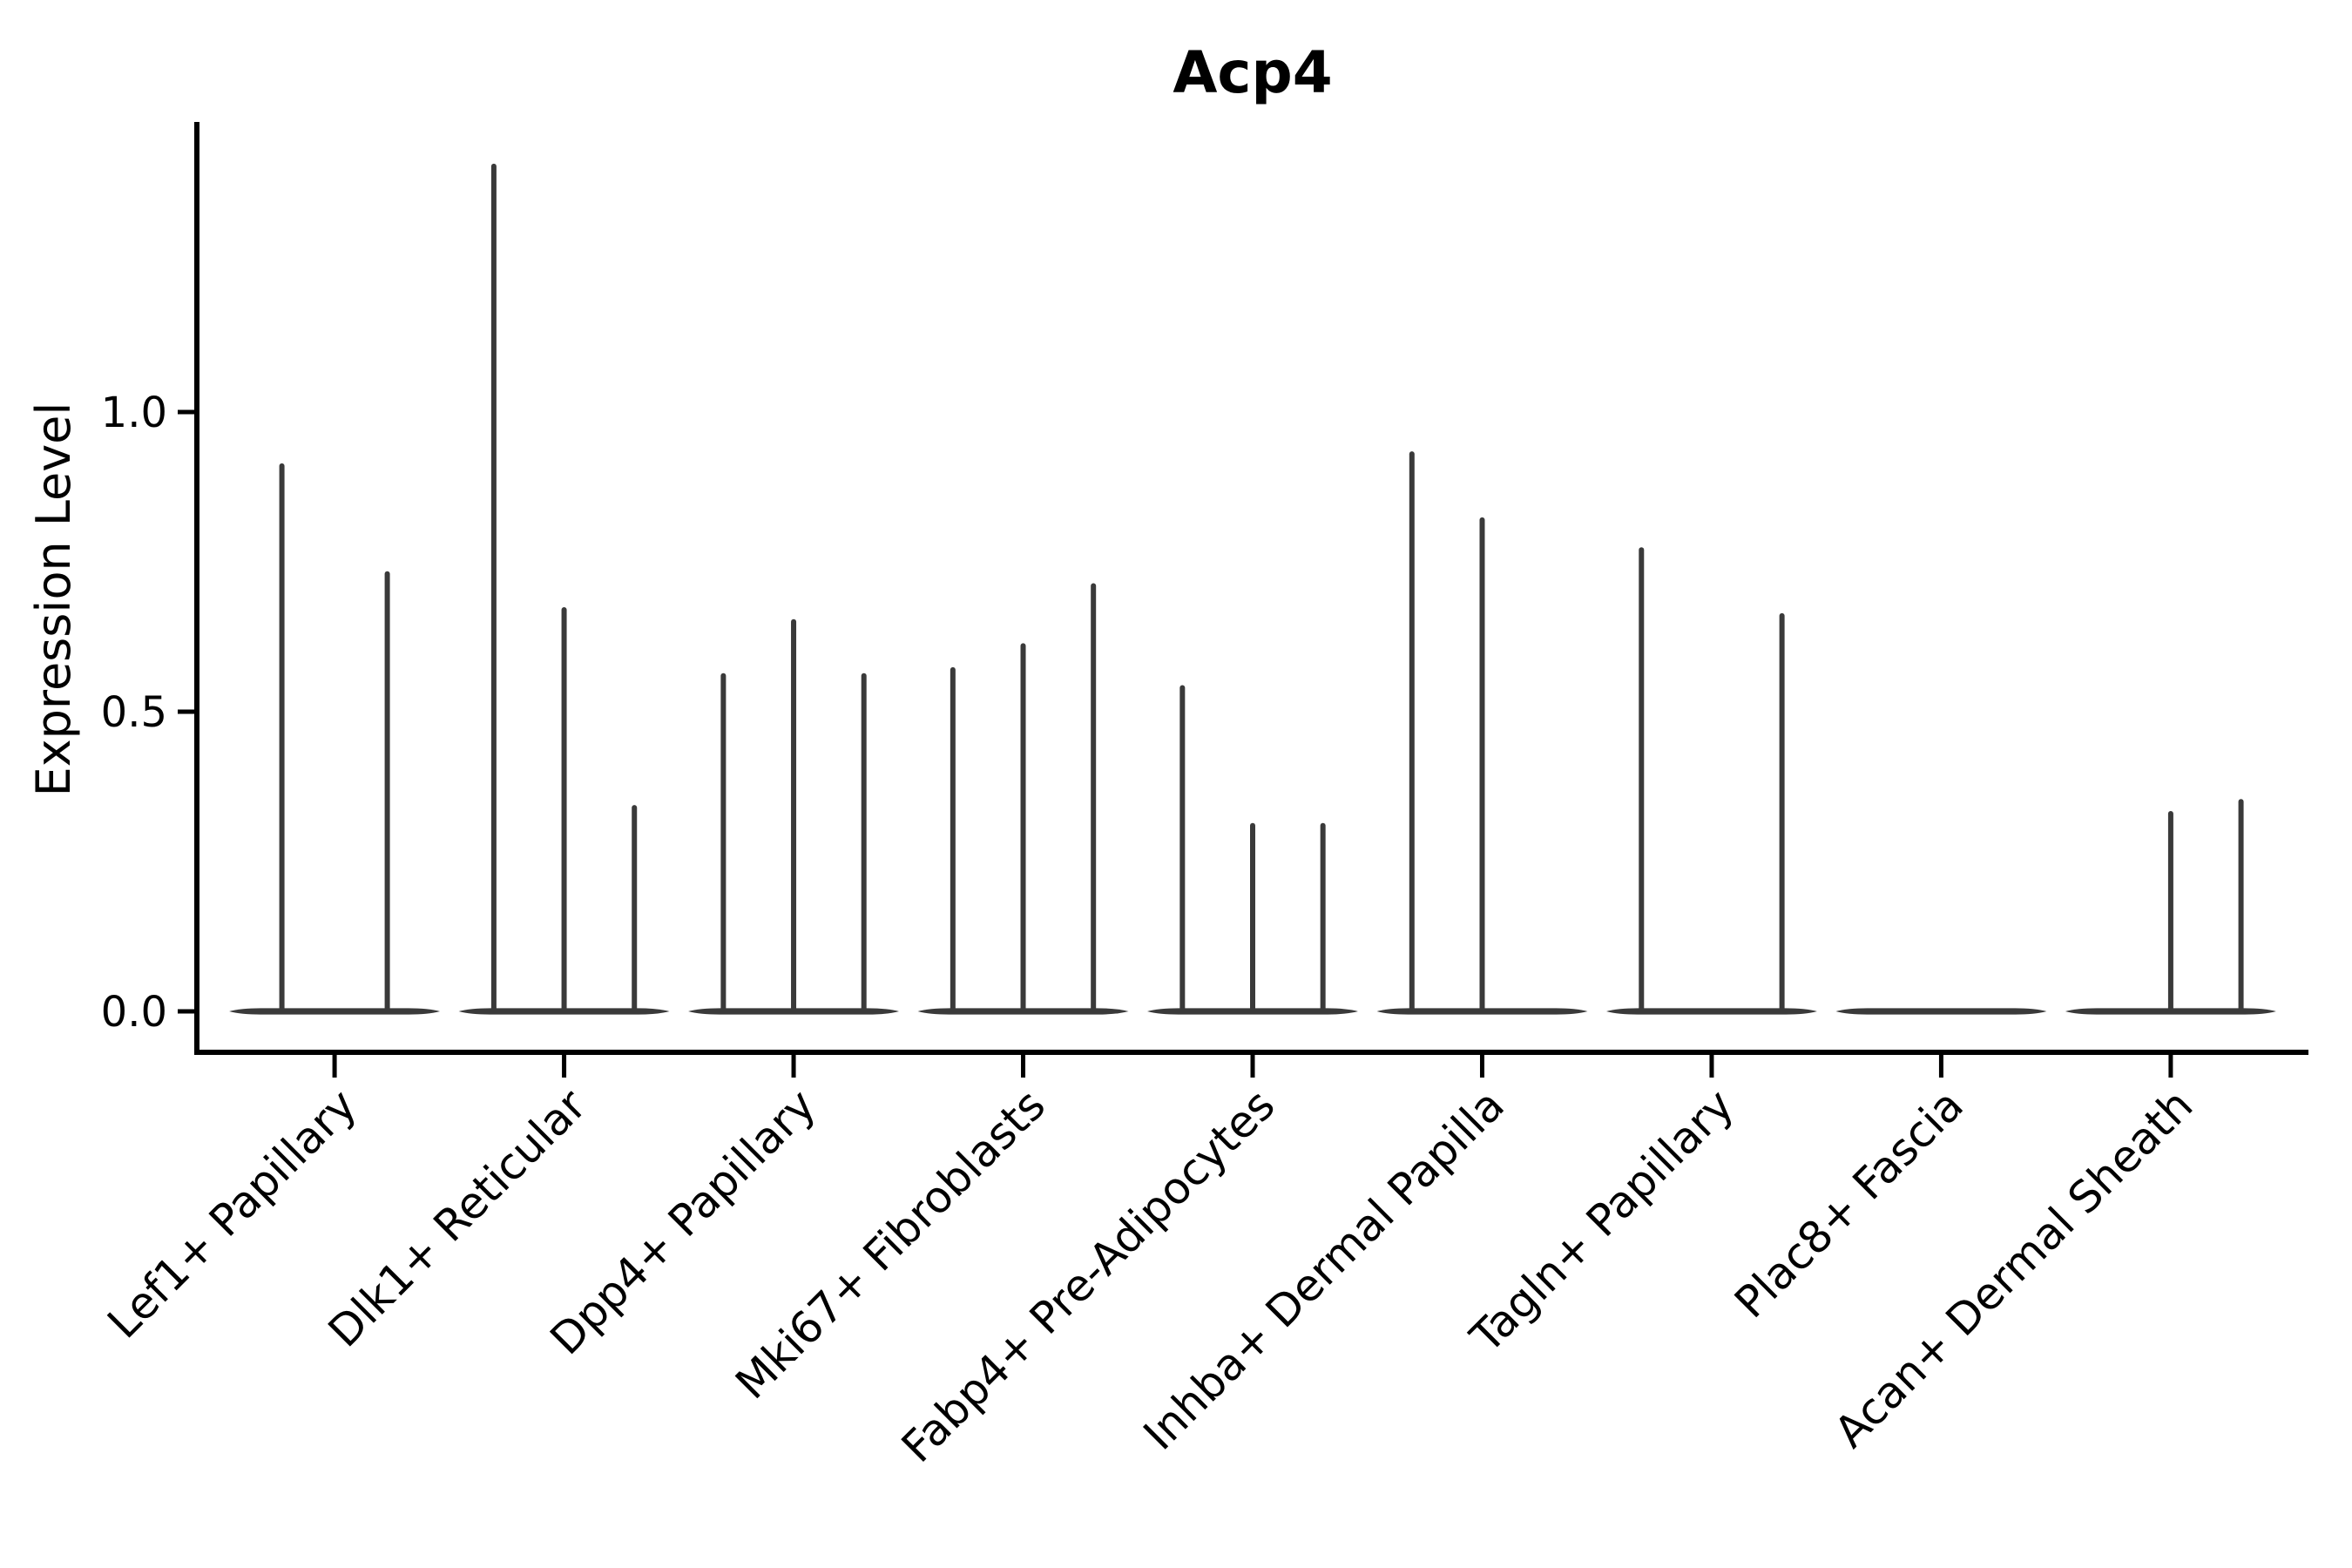  I want to click on chart-title: Acp4, so click(1252, 72).